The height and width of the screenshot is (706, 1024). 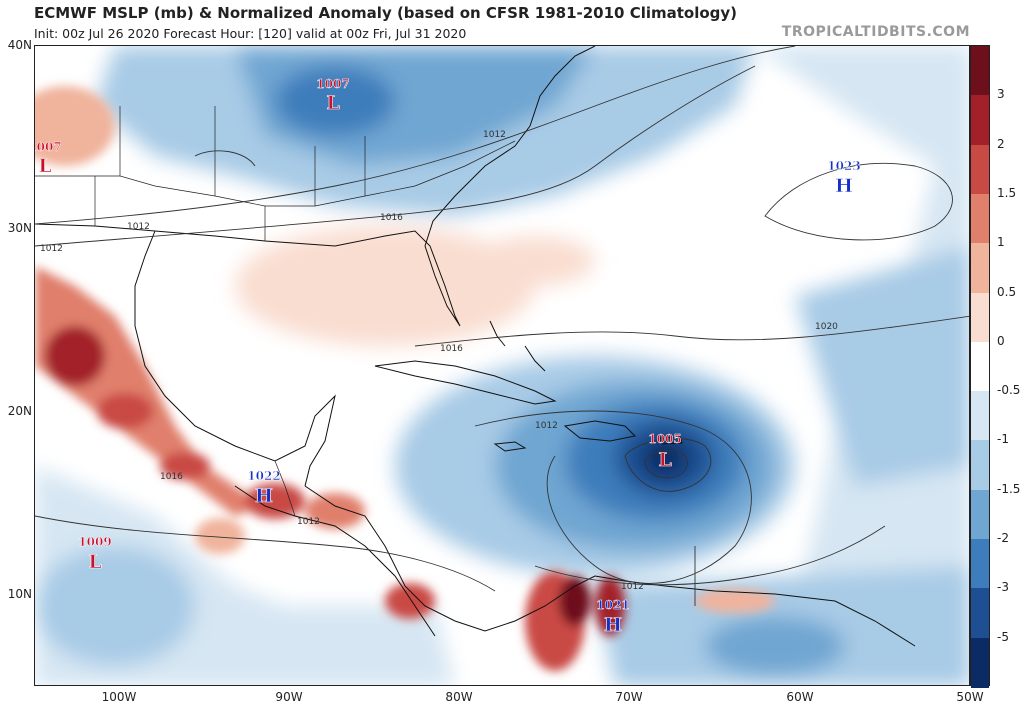 I want to click on lat-label-30n: 30N, so click(x=19, y=228).